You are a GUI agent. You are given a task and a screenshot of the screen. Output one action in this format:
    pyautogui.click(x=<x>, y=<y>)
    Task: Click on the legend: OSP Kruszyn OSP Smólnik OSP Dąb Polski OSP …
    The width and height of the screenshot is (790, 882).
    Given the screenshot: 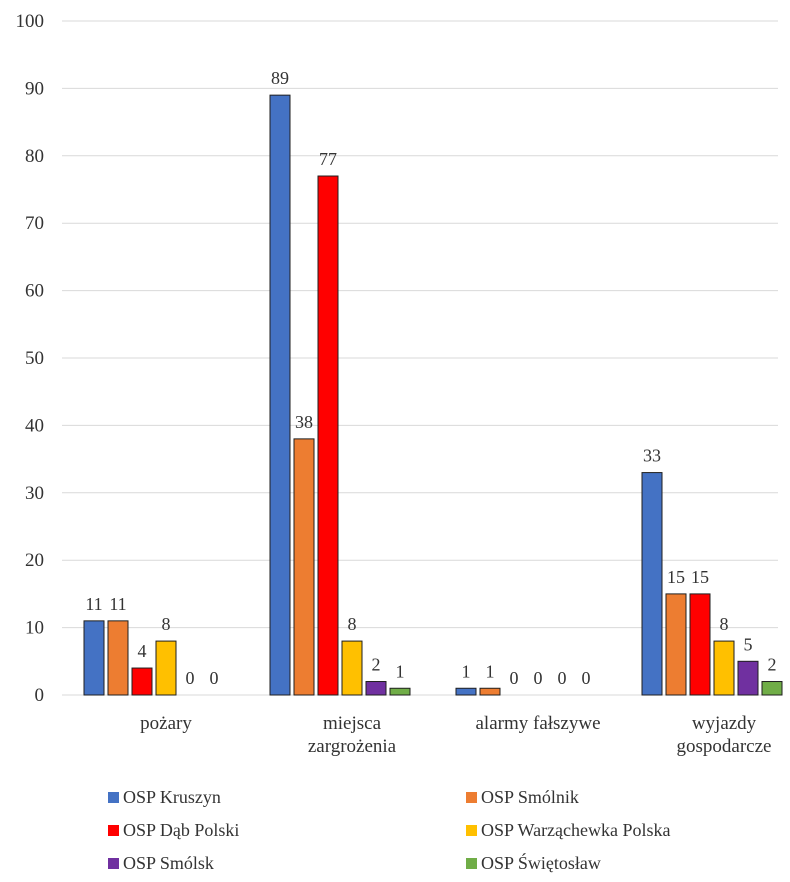 What is the action you would take?
    pyautogui.click(x=389, y=830)
    